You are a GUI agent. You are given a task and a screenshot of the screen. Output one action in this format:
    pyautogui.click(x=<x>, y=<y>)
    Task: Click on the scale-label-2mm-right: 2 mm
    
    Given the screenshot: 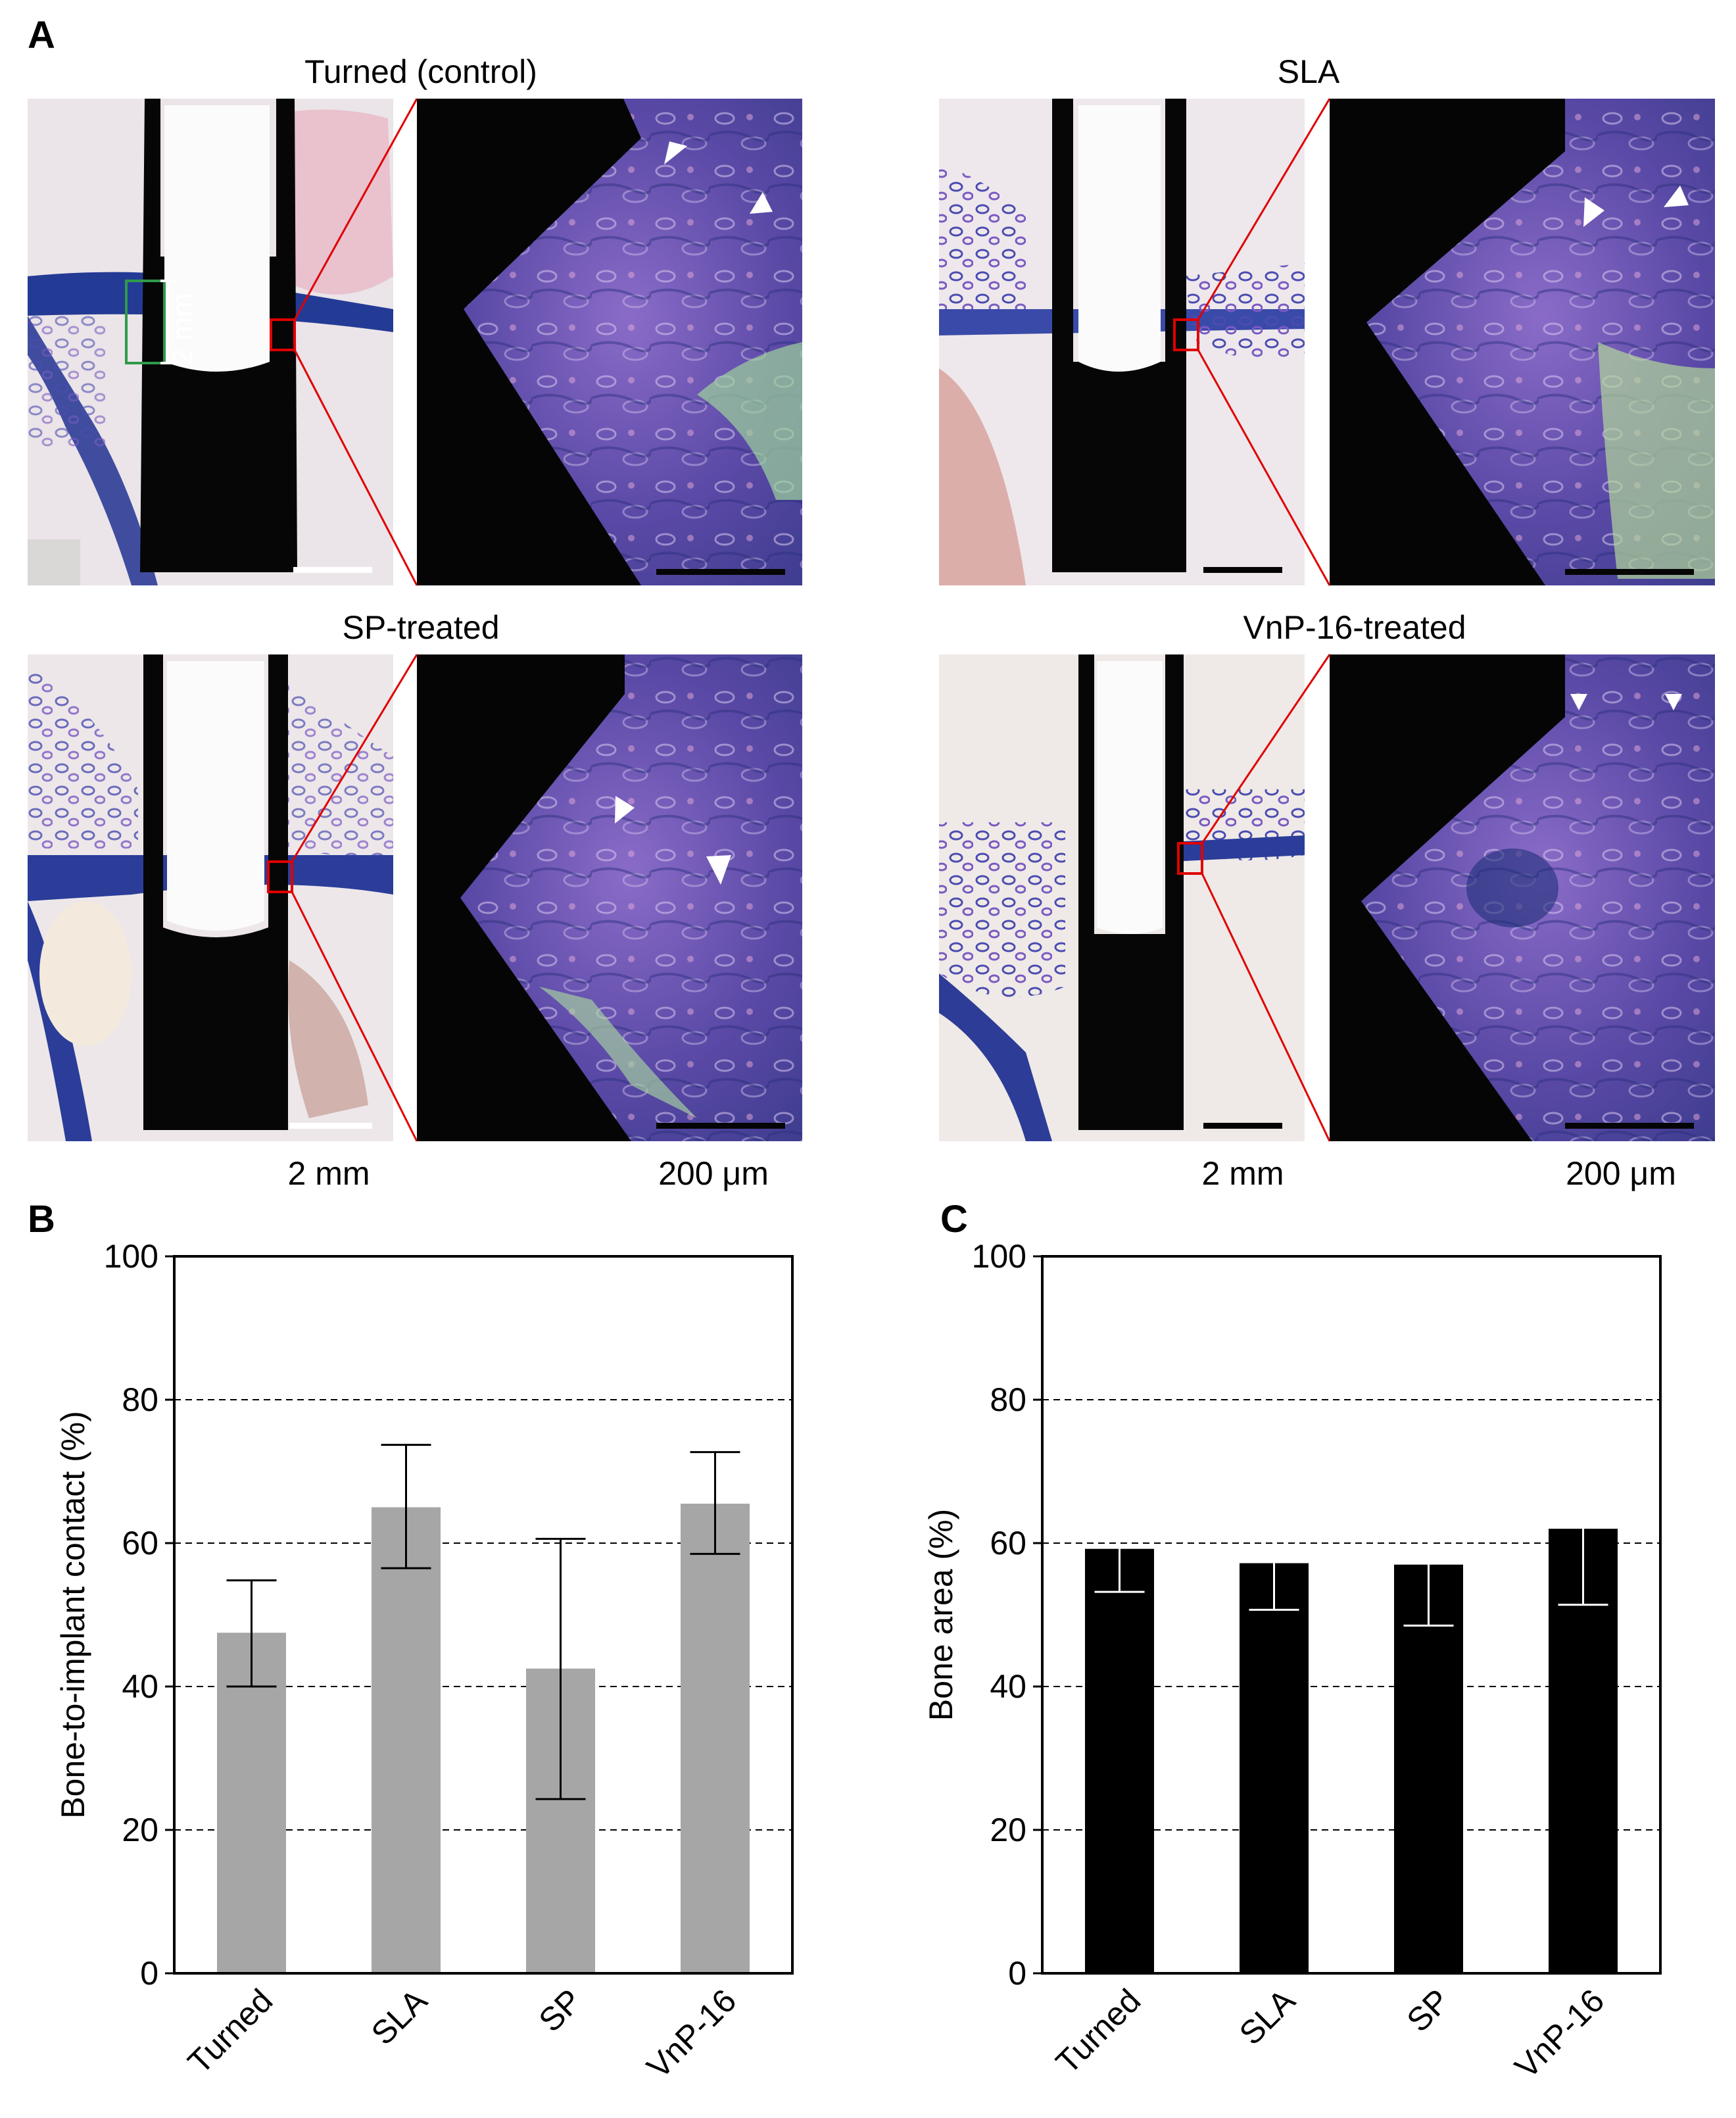 What is the action you would take?
    pyautogui.click(x=1242, y=1173)
    